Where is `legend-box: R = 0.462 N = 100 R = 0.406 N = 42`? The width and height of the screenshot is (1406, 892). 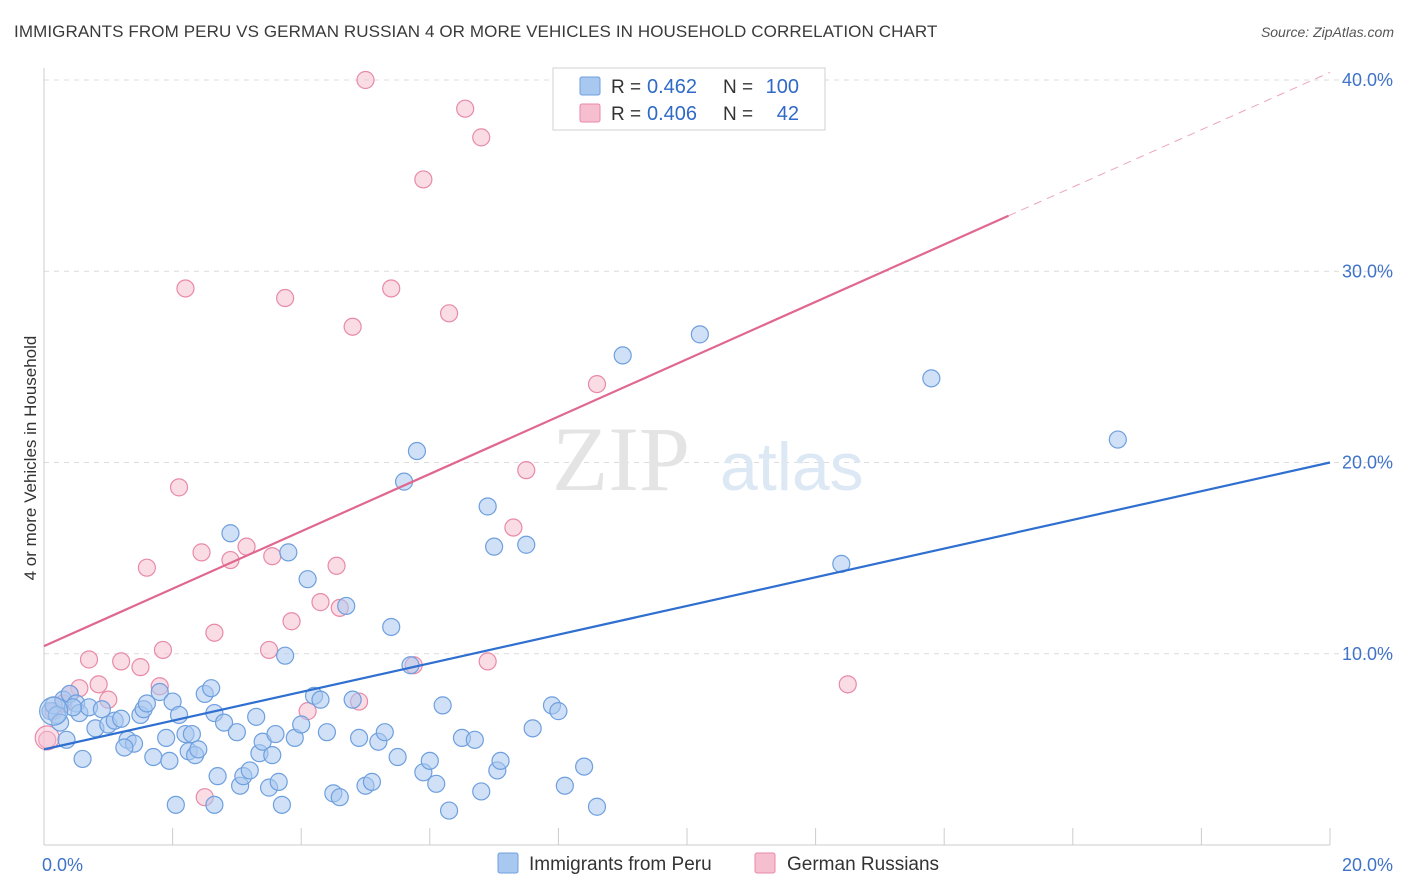 legend-box: R = 0.462 N = 100 R = 0.406 N = 42 is located at coordinates (689, 99).